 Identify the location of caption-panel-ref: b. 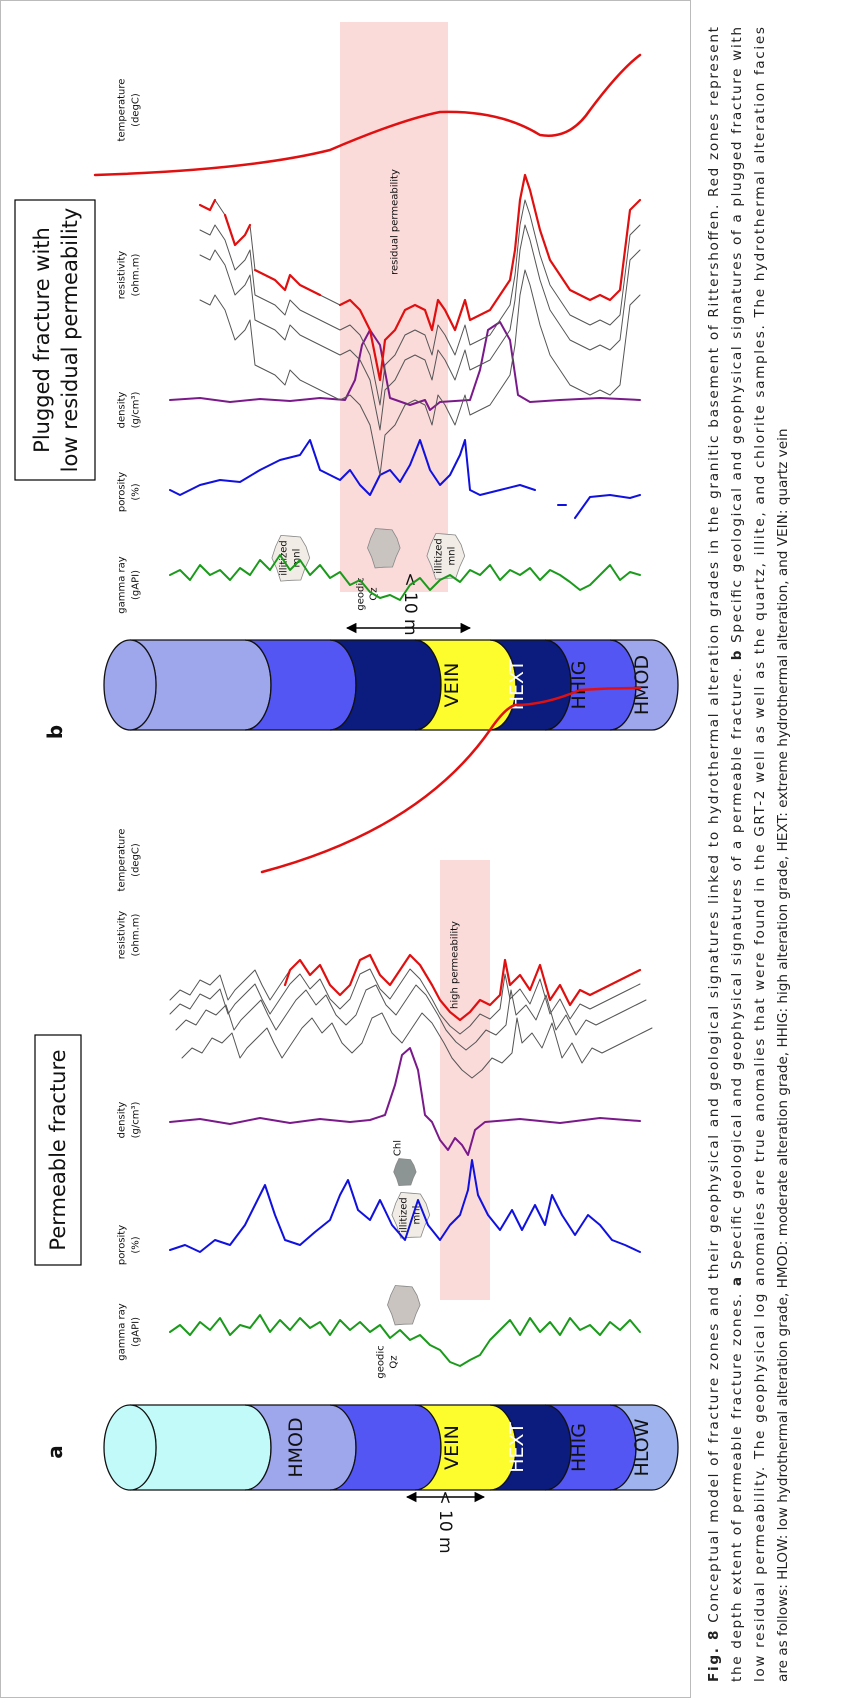
(737, 655).